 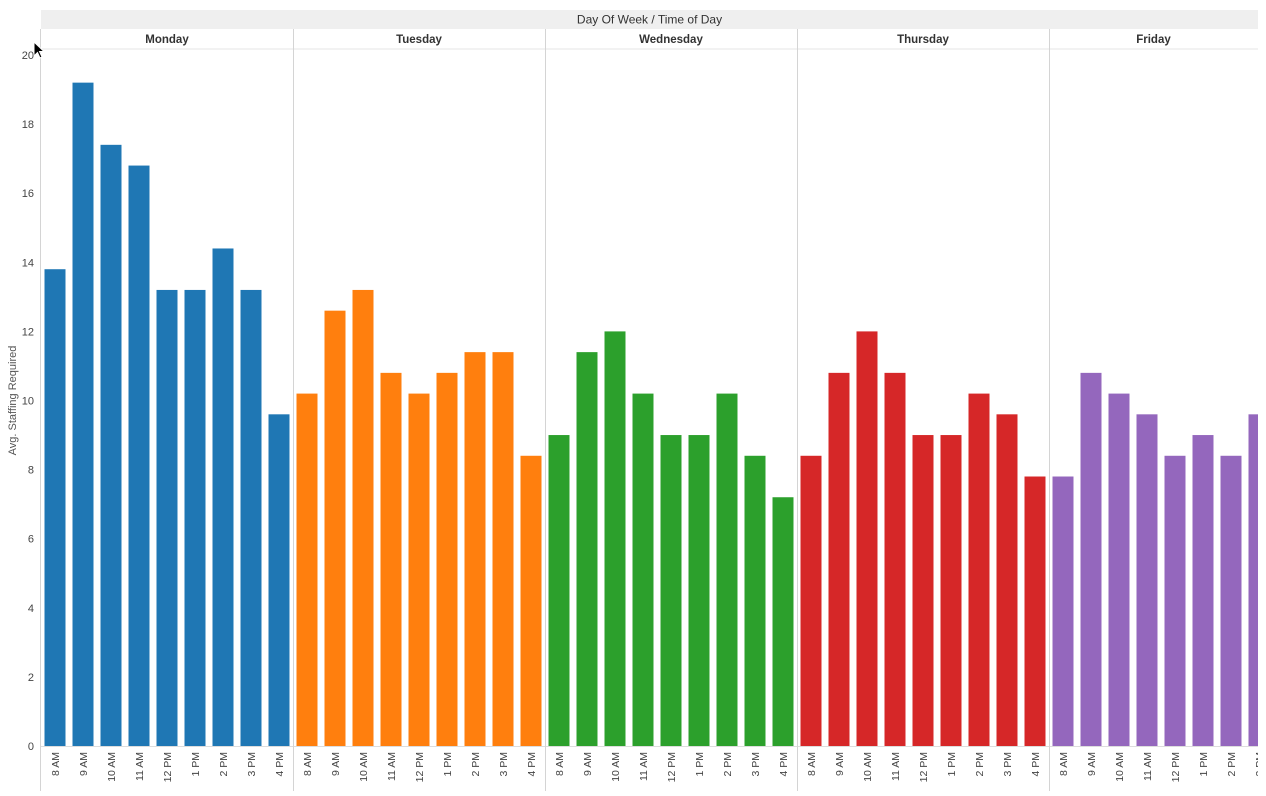 What do you see at coordinates (31, 678) in the screenshot?
I see `y-tick-label: 2` at bounding box center [31, 678].